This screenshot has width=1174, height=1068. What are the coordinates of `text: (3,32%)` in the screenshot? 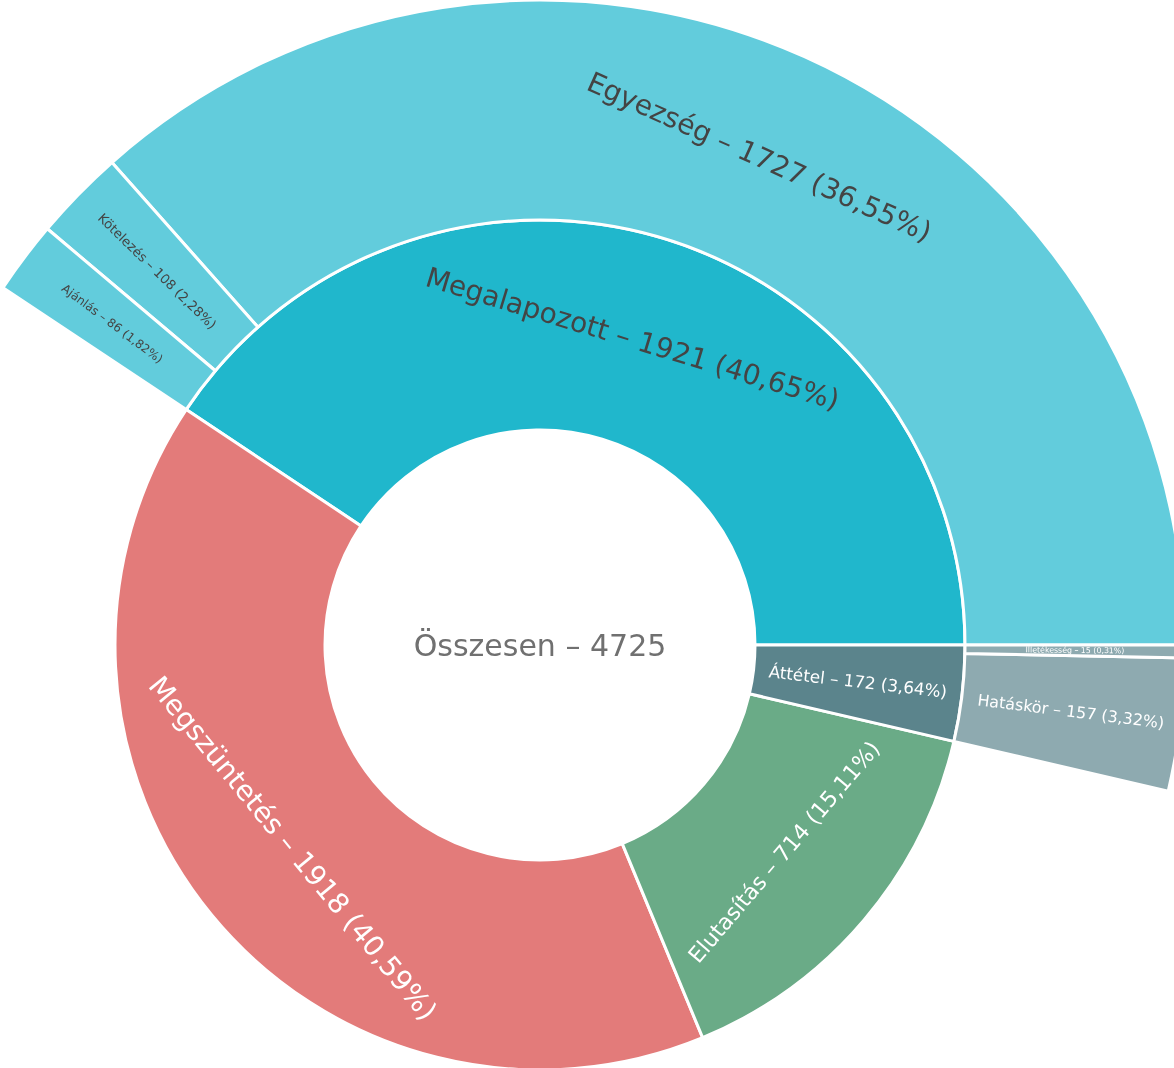 It's located at (1133, 719).